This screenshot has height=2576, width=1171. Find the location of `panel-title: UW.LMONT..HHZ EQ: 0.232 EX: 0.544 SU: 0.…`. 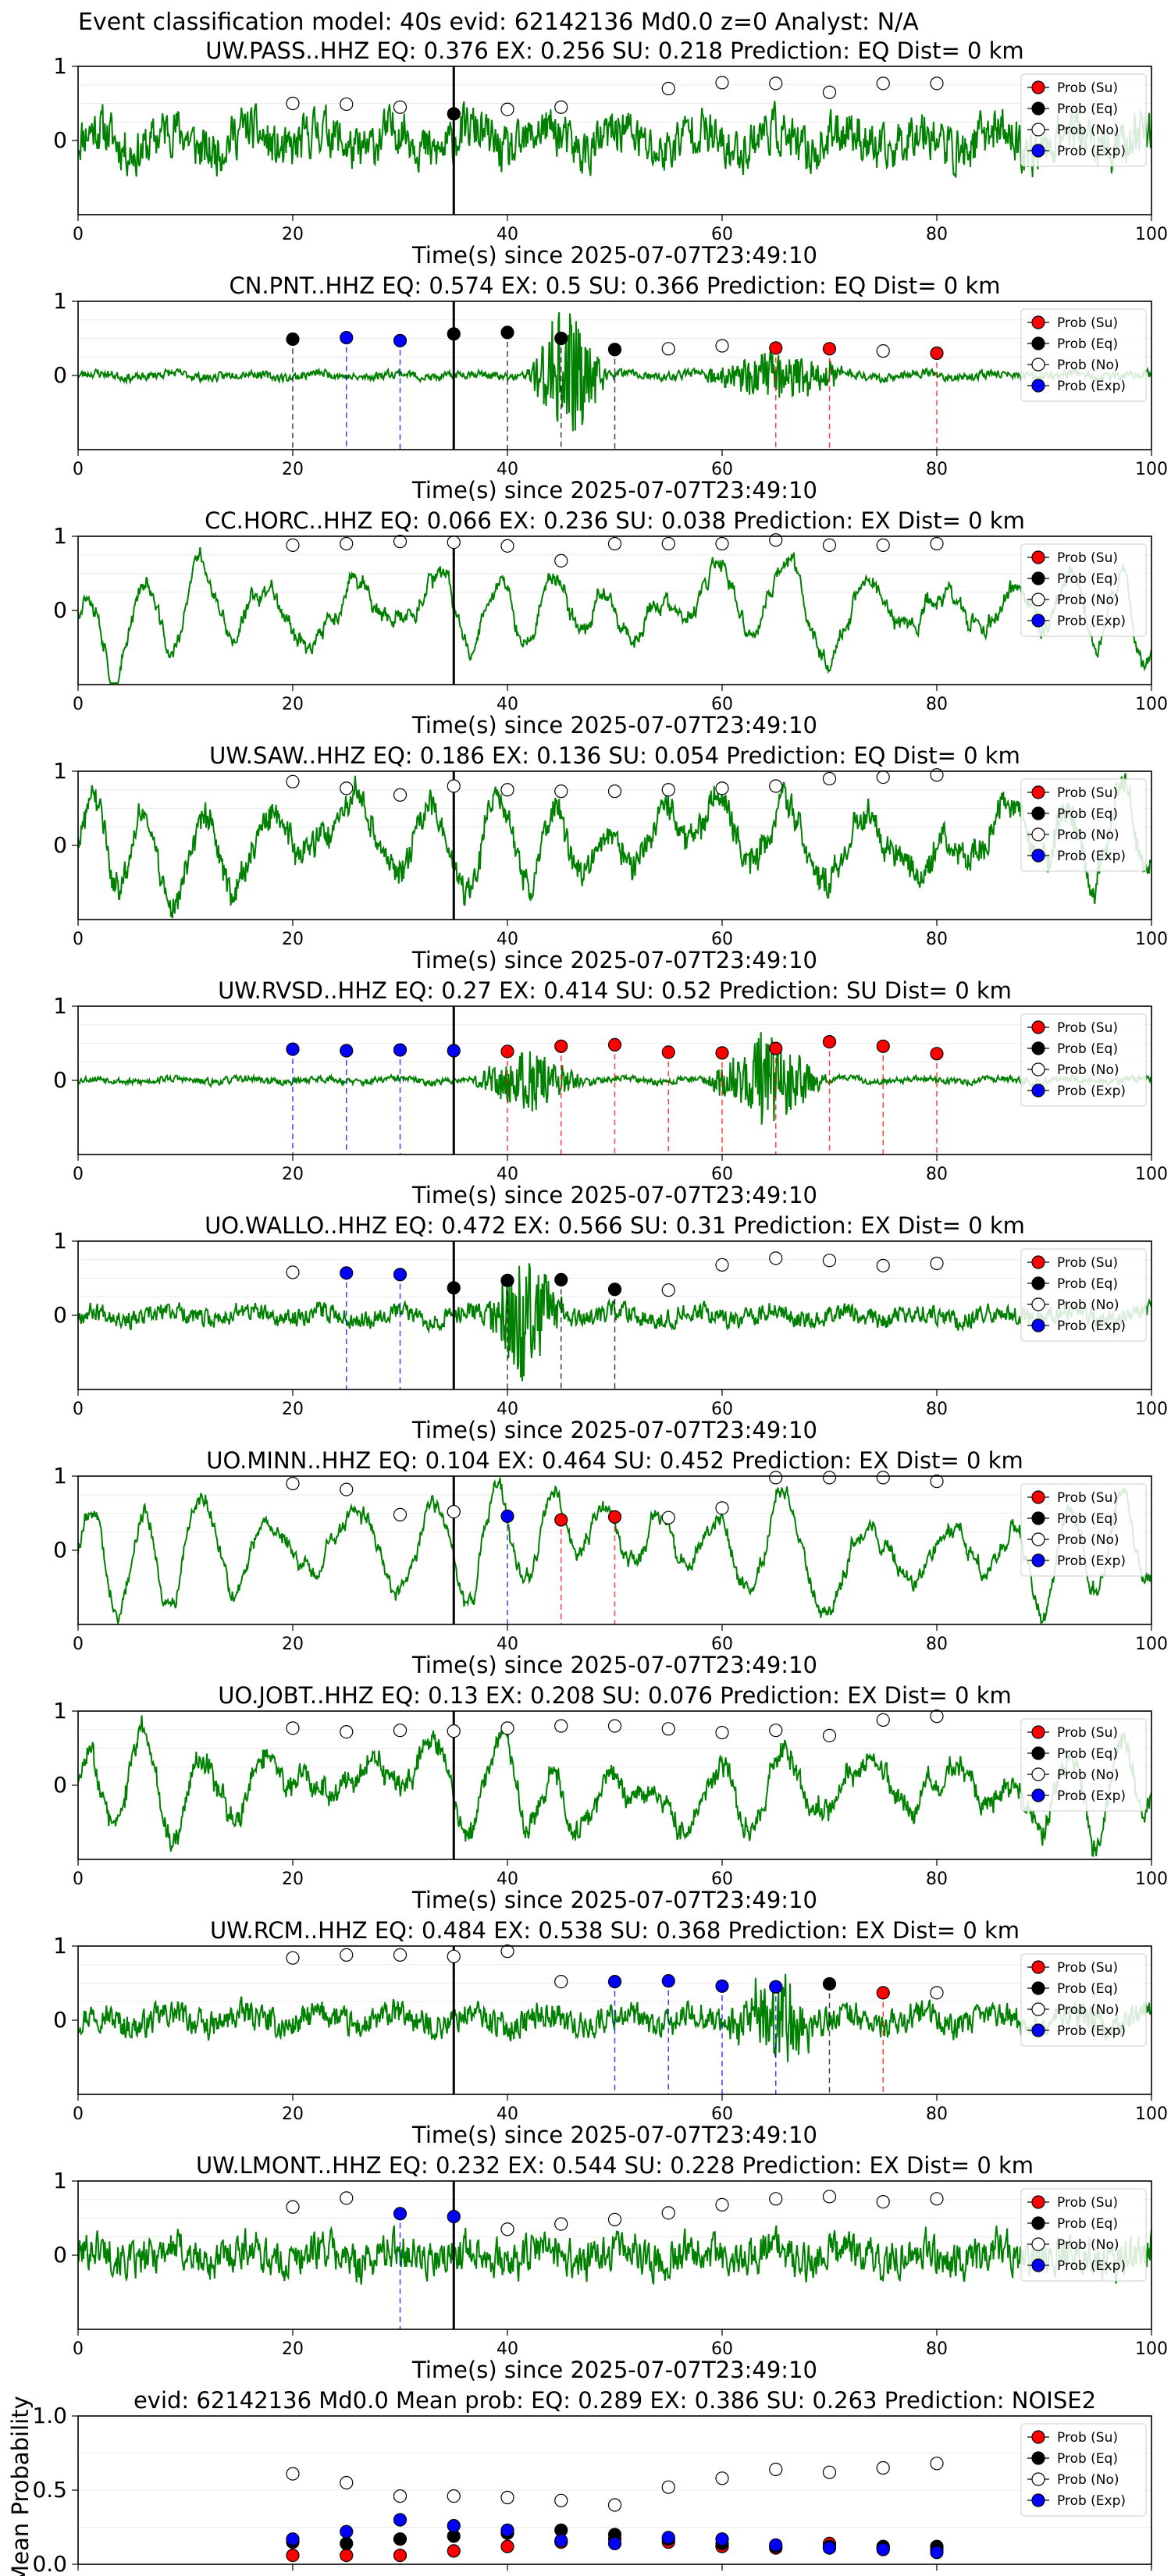

panel-title: UW.LMONT..HHZ EQ: 0.232 EX: 0.544 SU: 0.… is located at coordinates (615, 2165).